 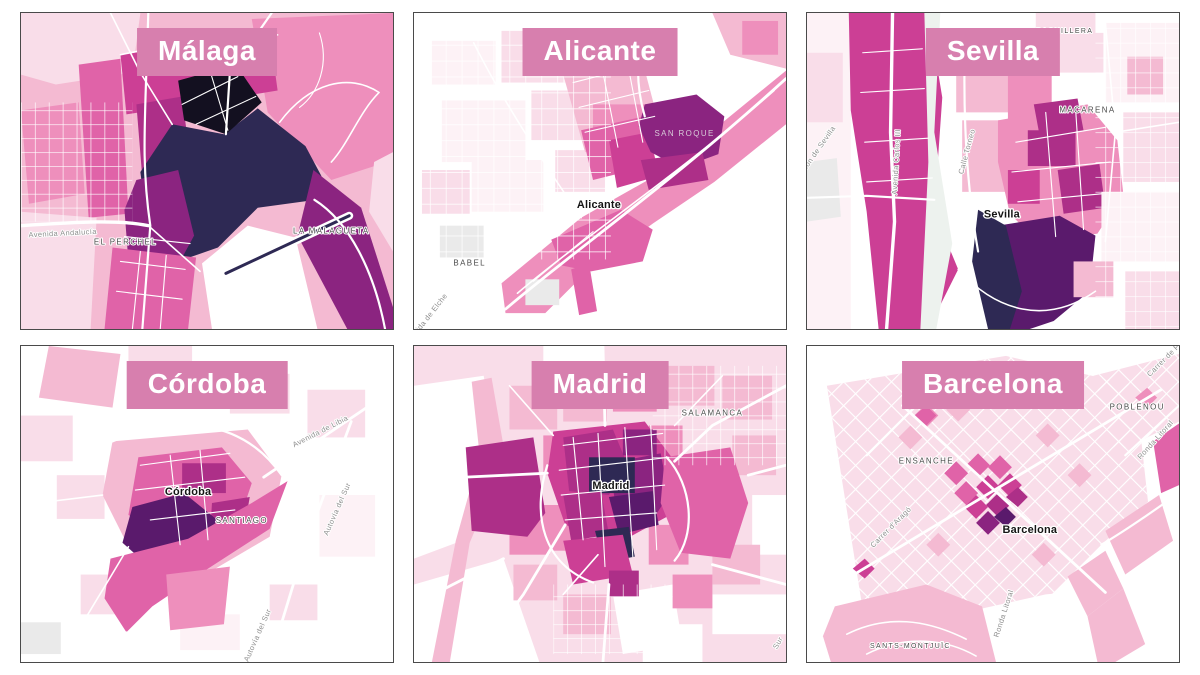 What do you see at coordinates (1139, 535) in the screenshot?
I see `port-pier` at bounding box center [1139, 535].